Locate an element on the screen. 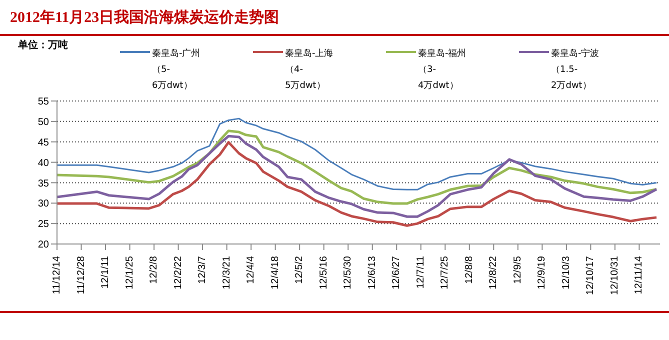 Image resolution: width=669 pixels, height=340 pixels. x-tick-label: 12/10/17 is located at coordinates (590, 275).